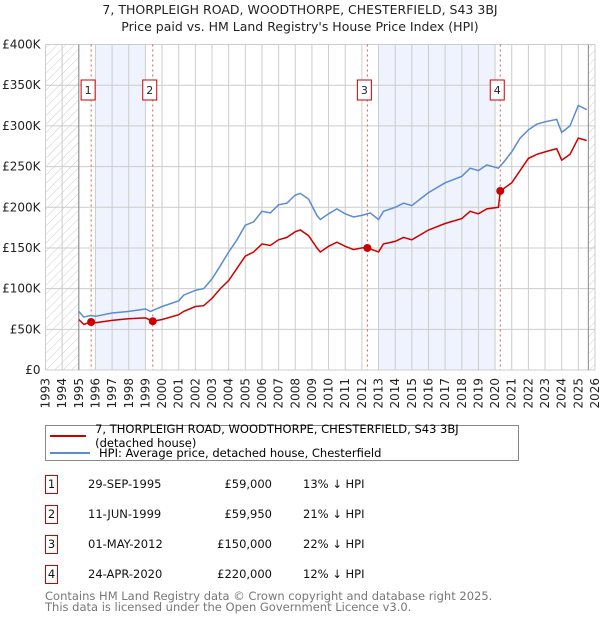 The width and height of the screenshot is (600, 620). What do you see at coordinates (22, 248) in the screenshot?
I see `y-tick-label: £150K` at bounding box center [22, 248].